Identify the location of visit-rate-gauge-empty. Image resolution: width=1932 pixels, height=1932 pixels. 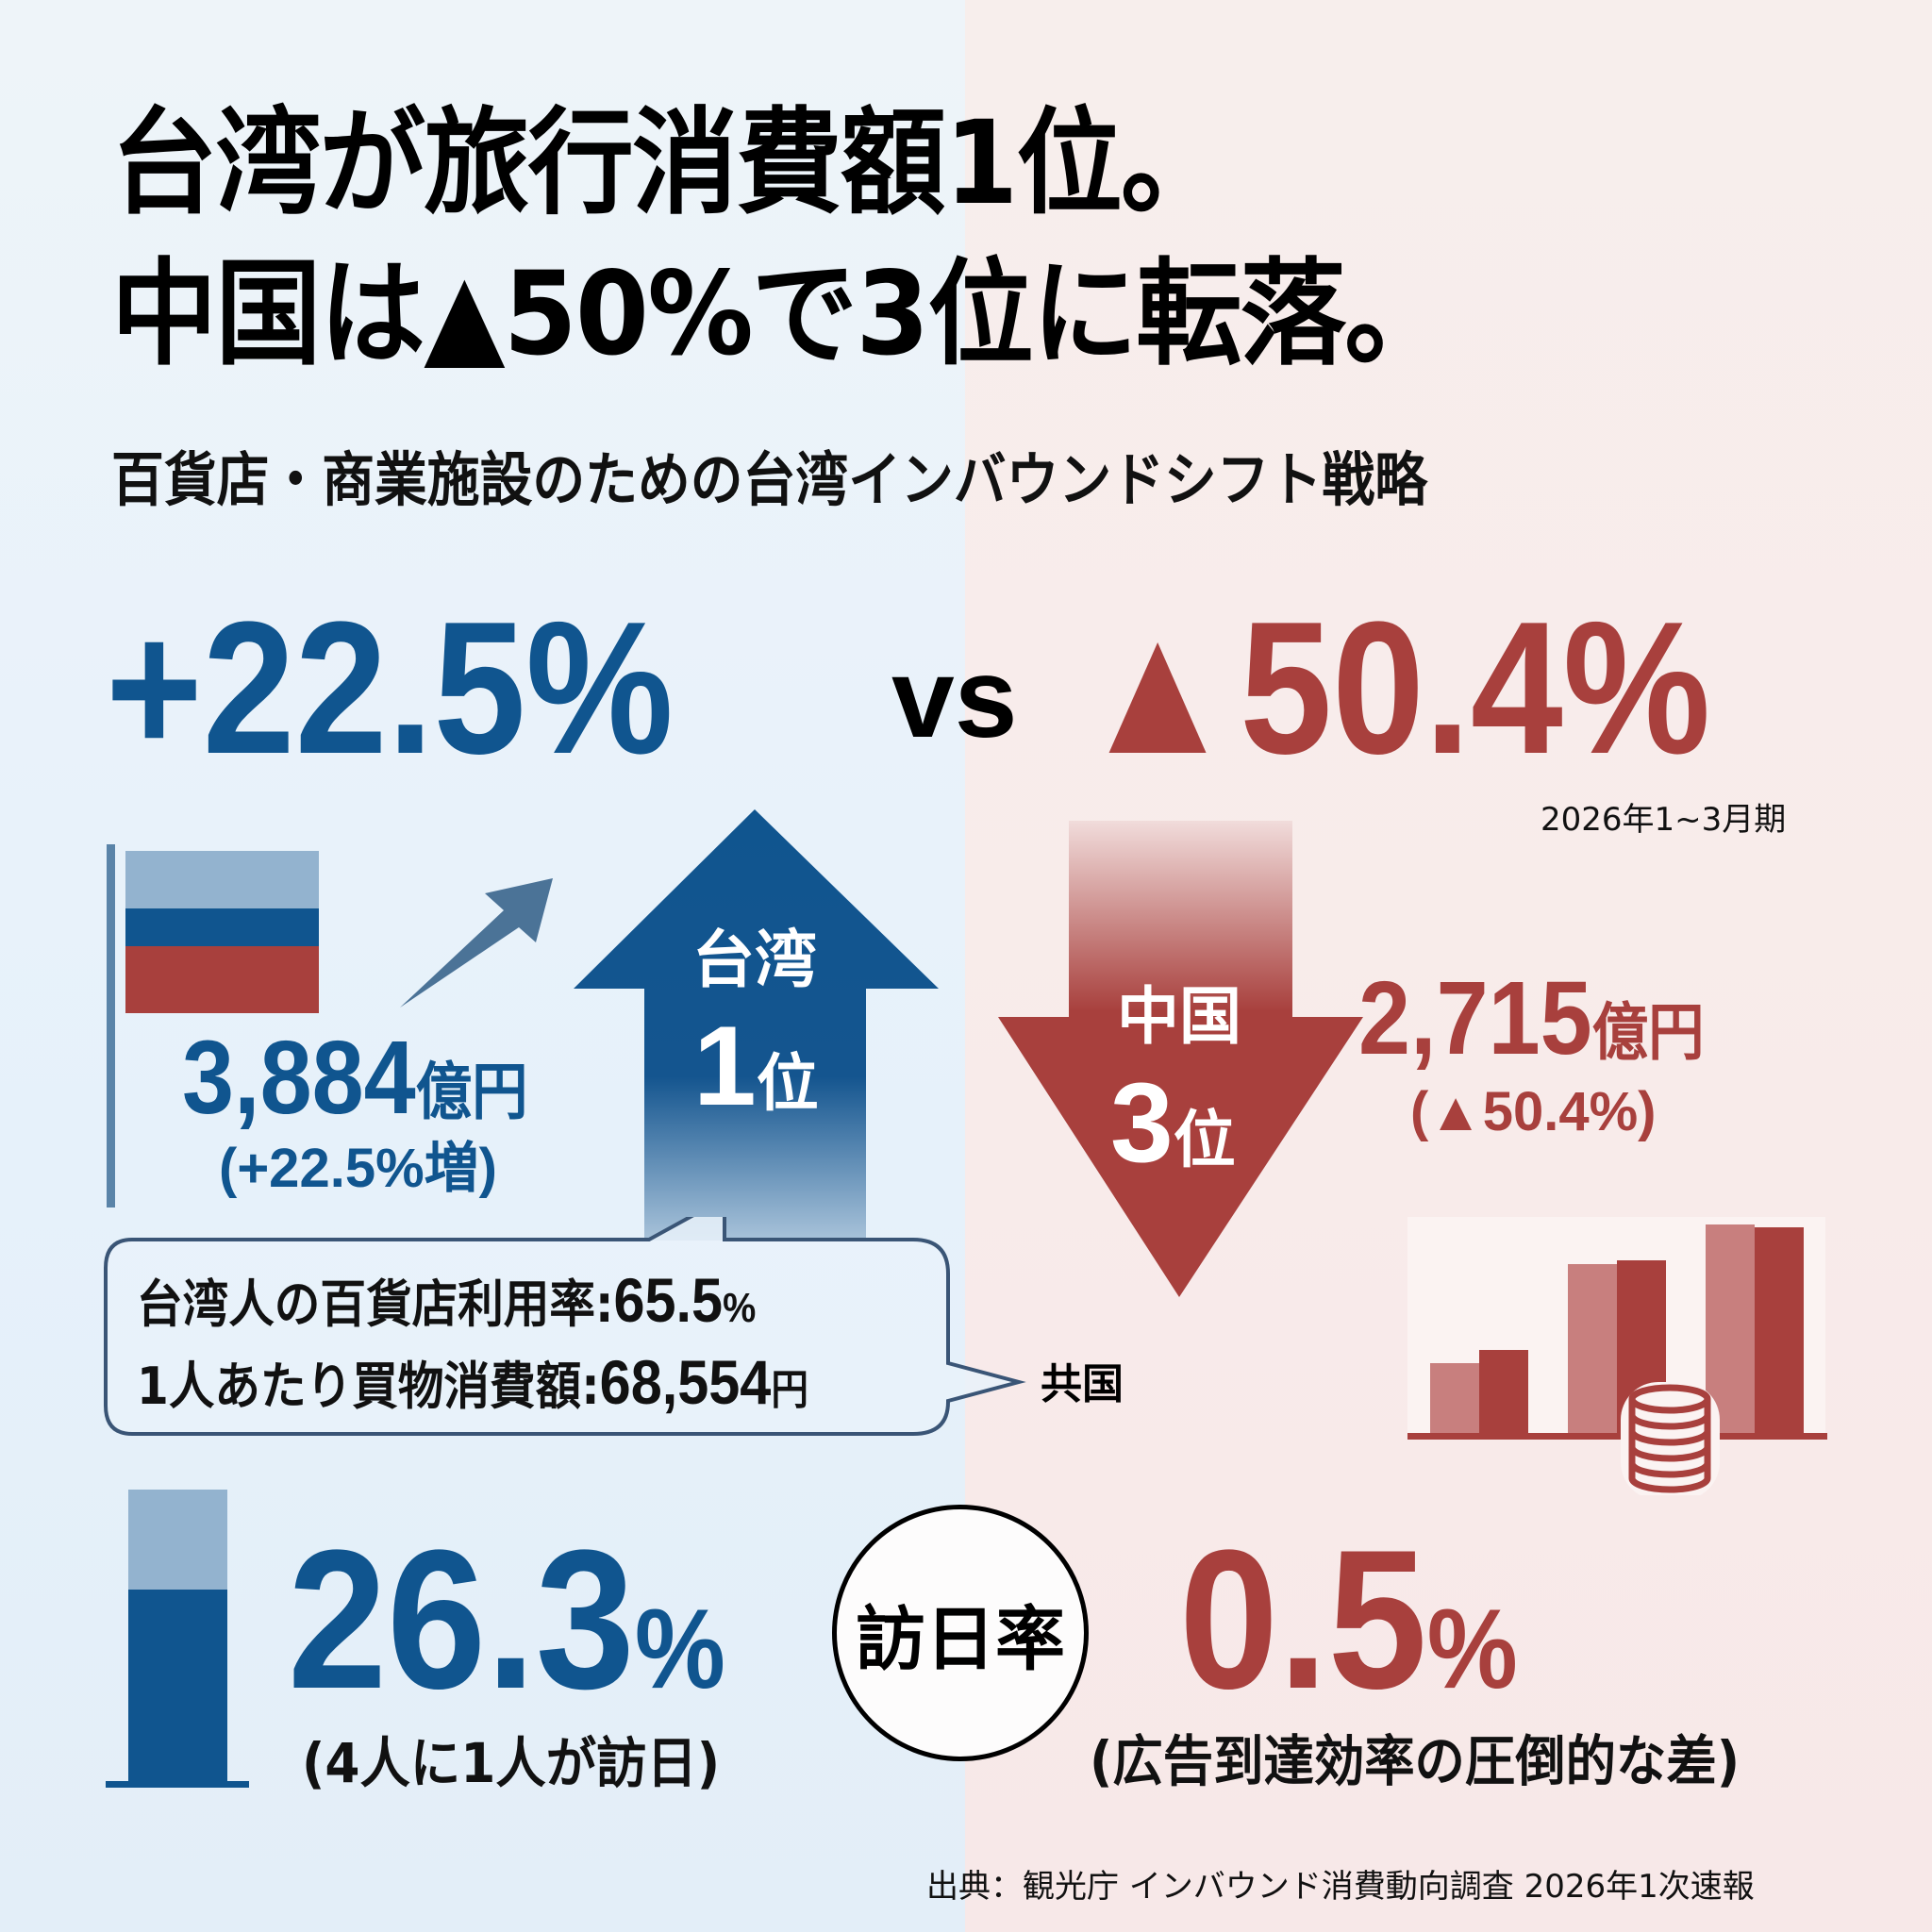
(178, 1540).